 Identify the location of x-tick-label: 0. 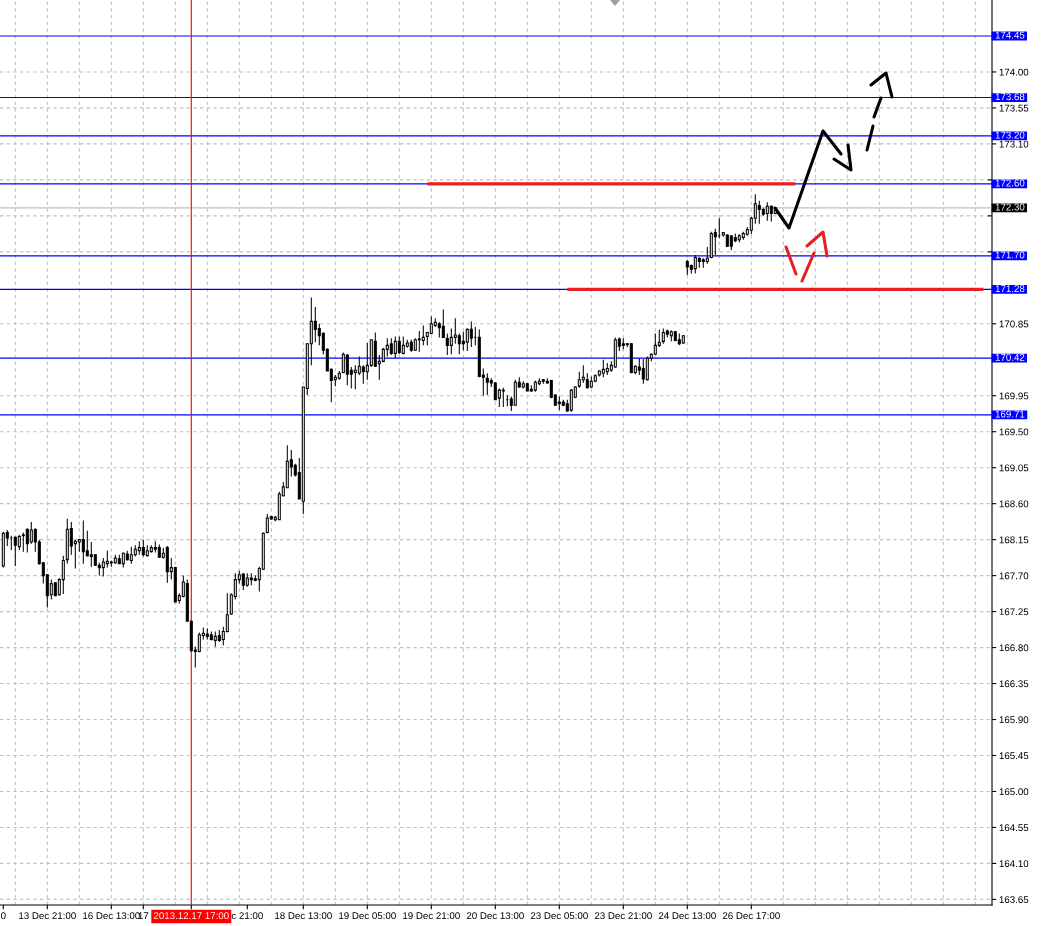
(3, 916).